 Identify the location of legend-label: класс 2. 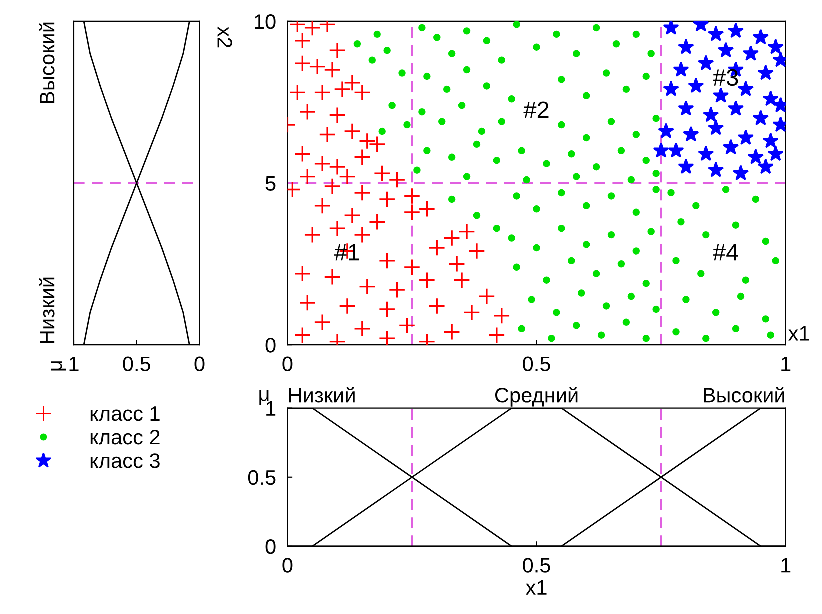
(125, 437).